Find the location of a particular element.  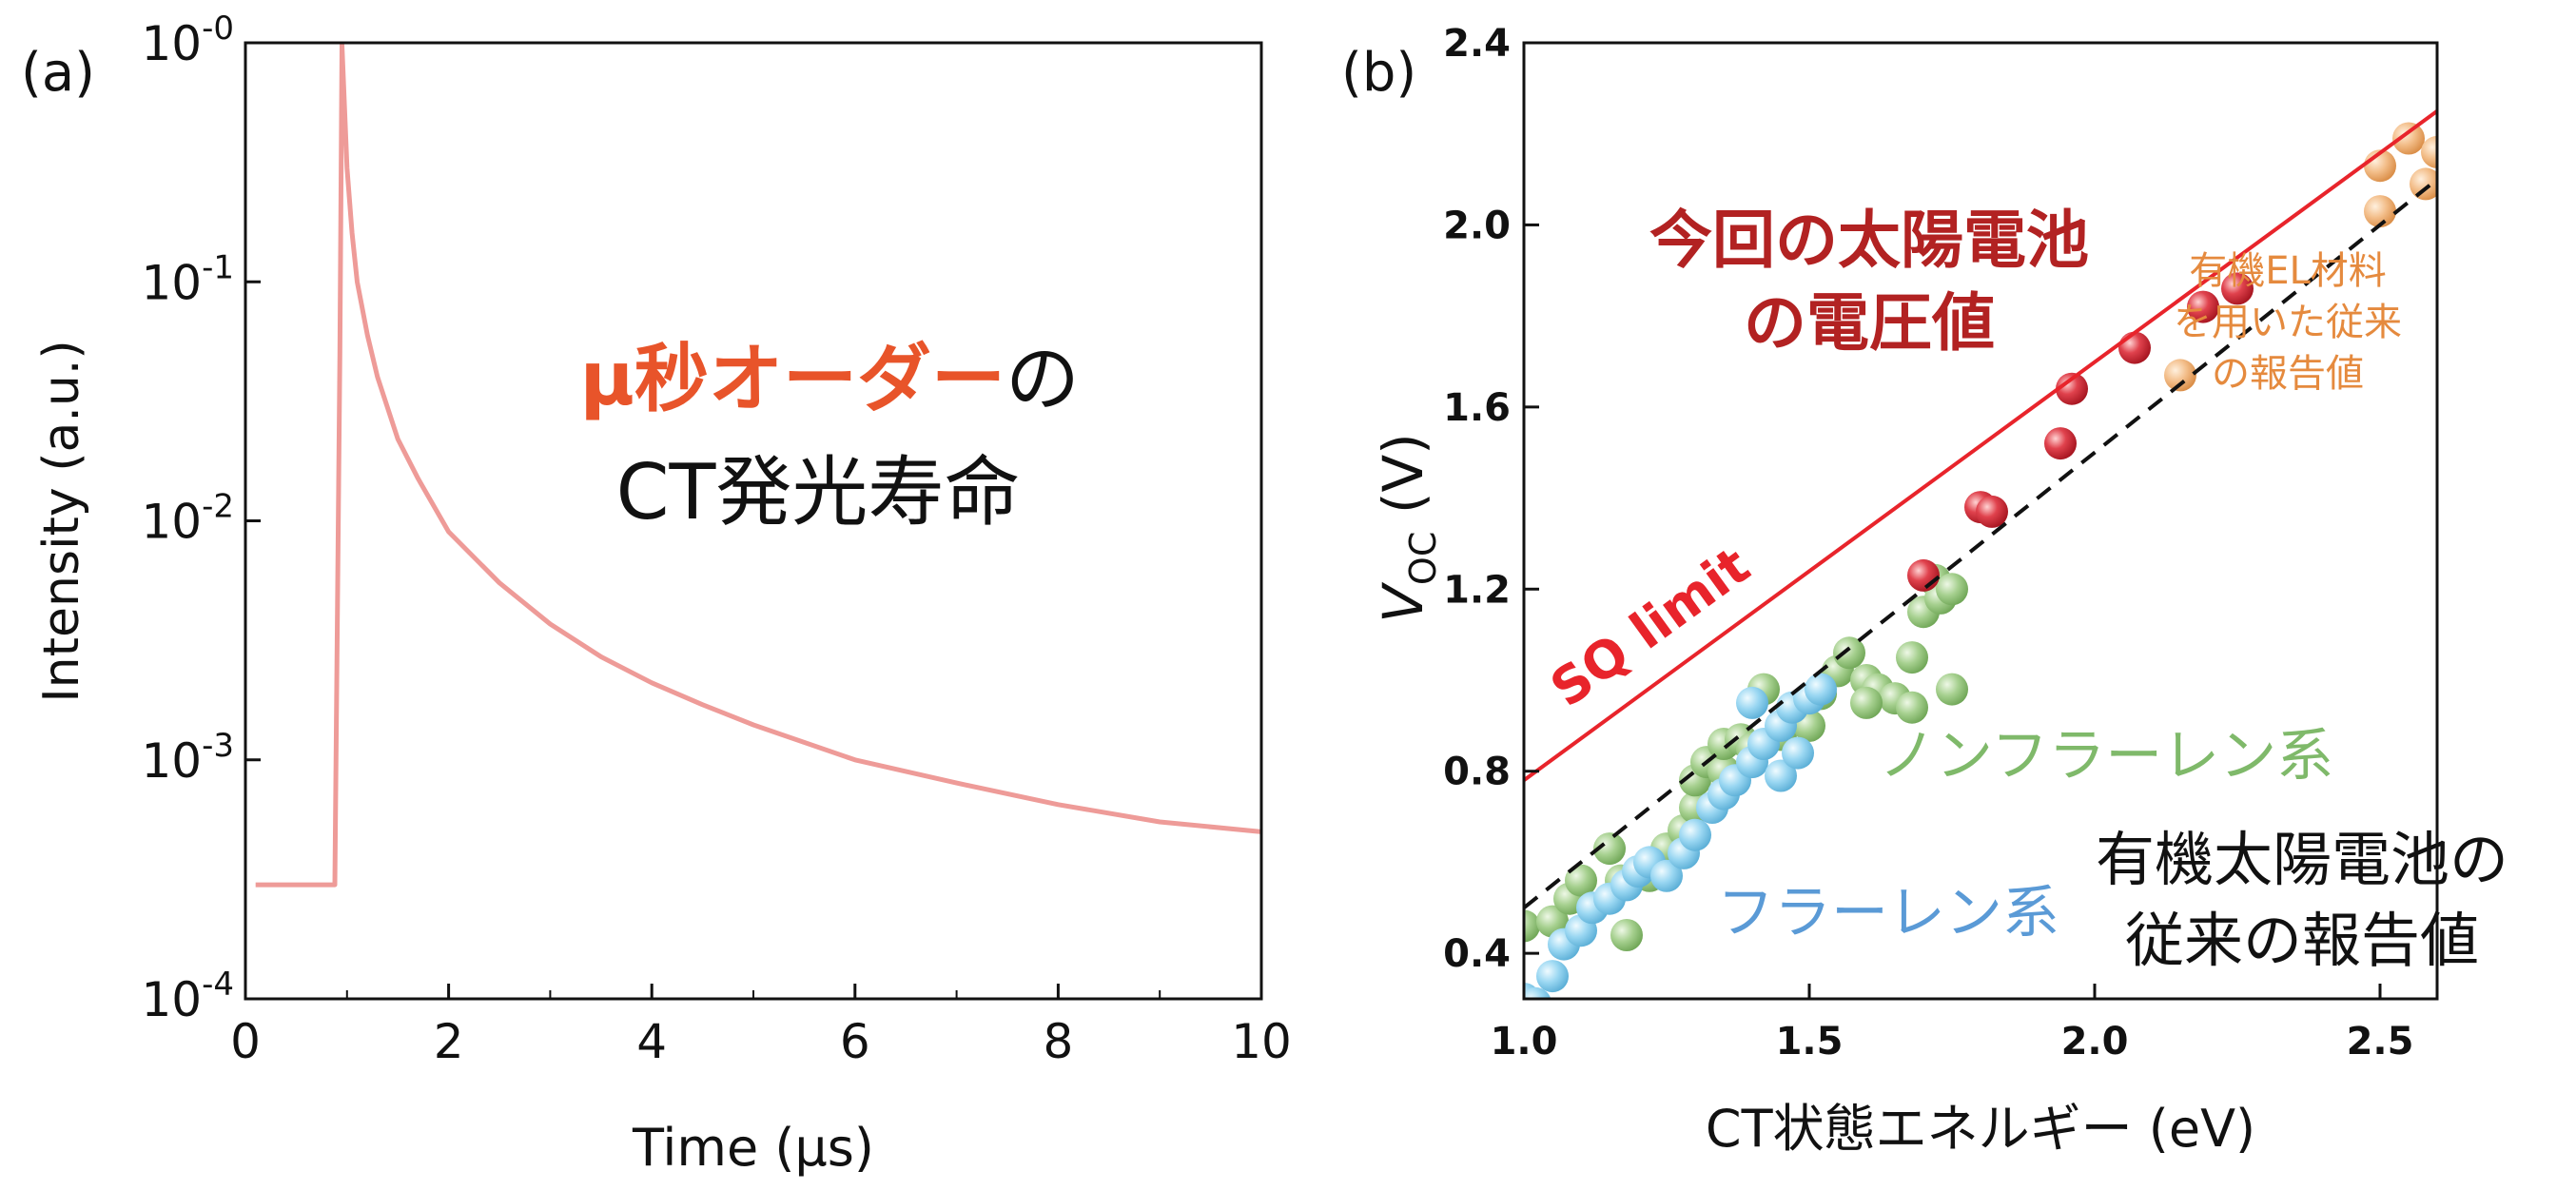

sq-limit-label: SQ limit is located at coordinates (1651, 627).